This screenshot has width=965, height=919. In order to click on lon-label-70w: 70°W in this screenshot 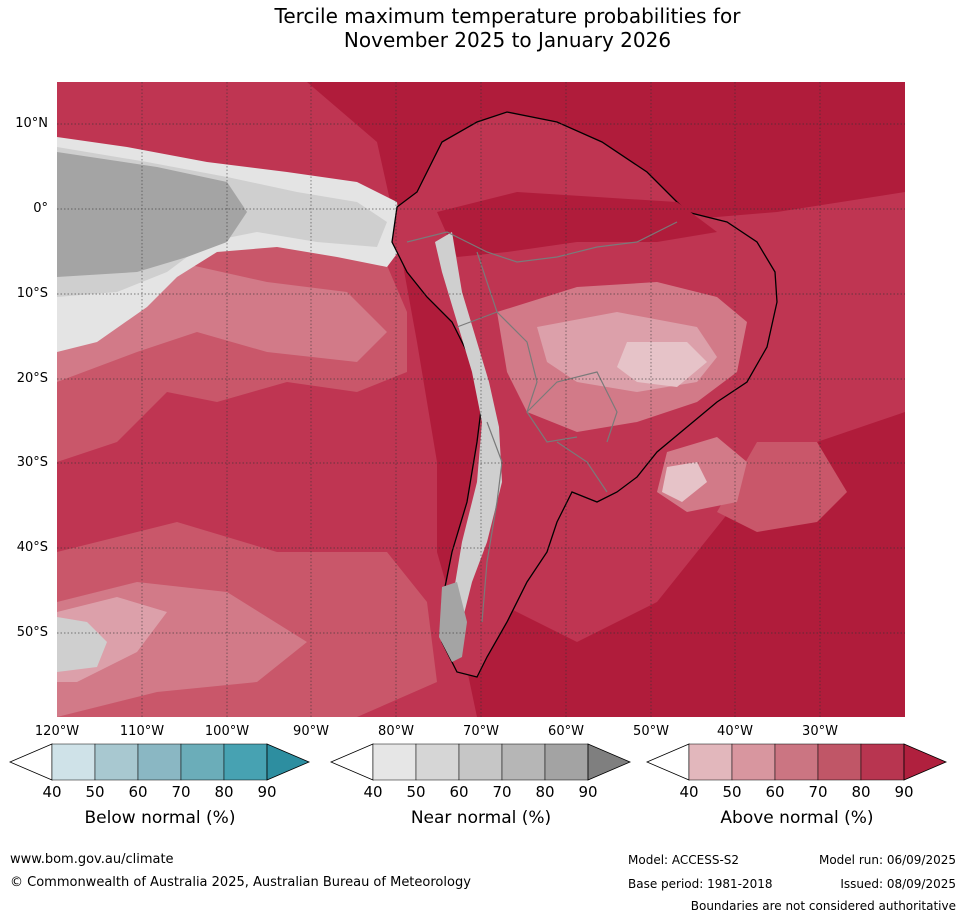, I will do `click(481, 731)`.